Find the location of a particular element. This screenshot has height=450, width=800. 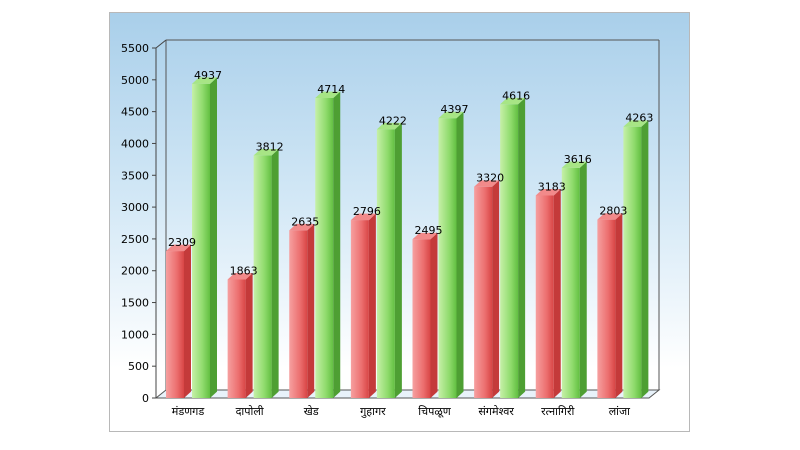

data-label: 4937 is located at coordinates (208, 75).